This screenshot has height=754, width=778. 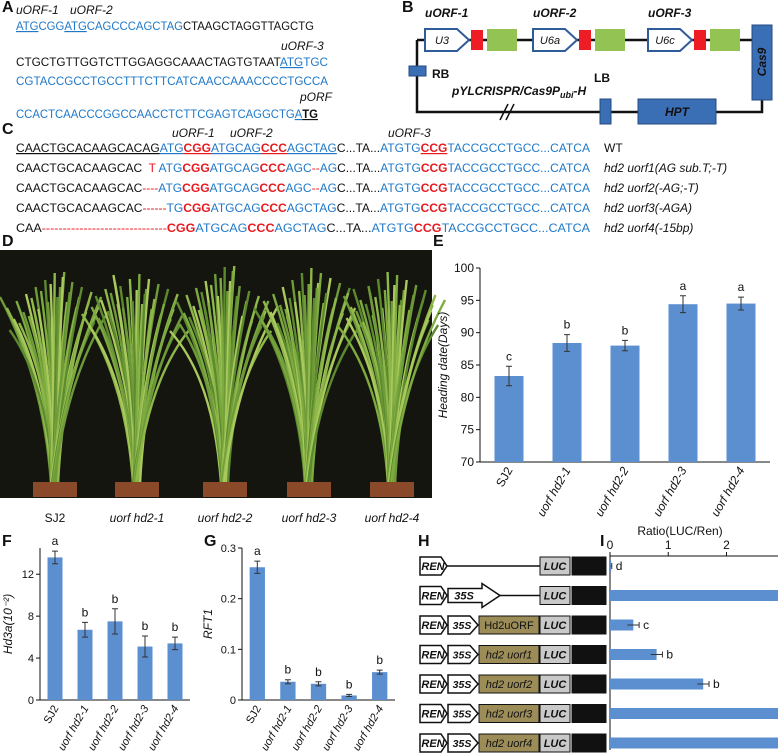 I want to click on genotype-label: hd2 uorf4(-15bp), so click(x=648, y=228).